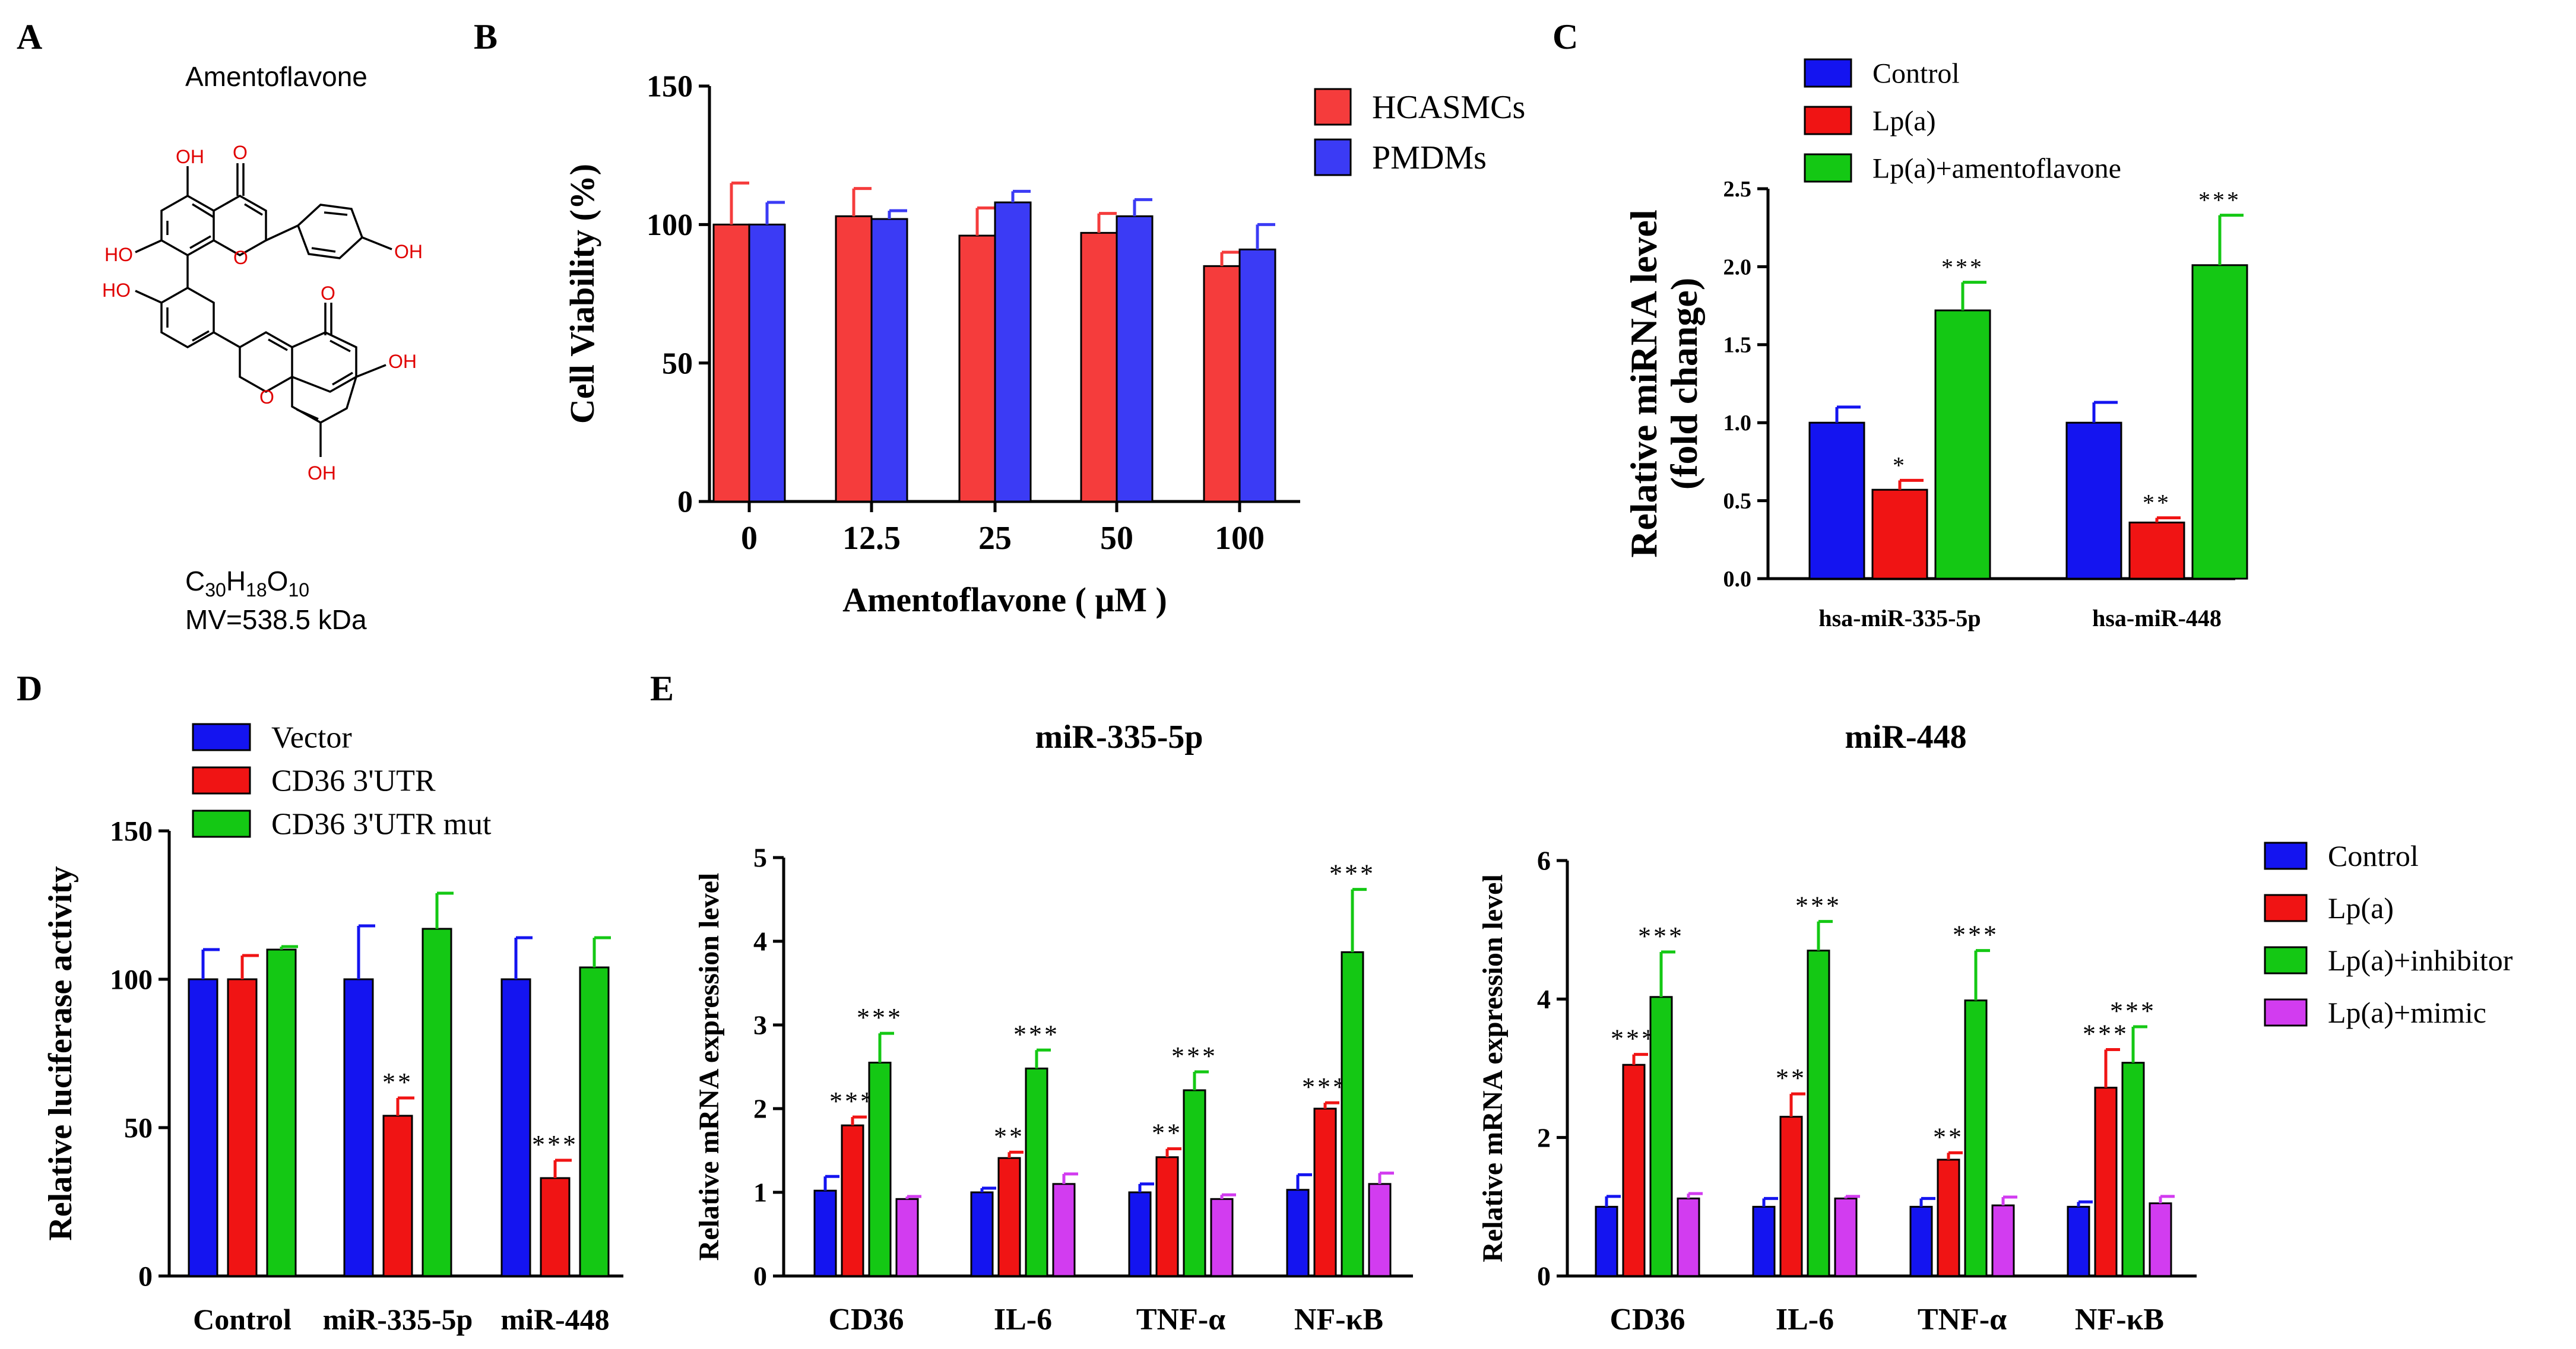  Describe the element at coordinates (2119, 1320) in the screenshot. I see `x-tick-label: NF-κB` at that location.